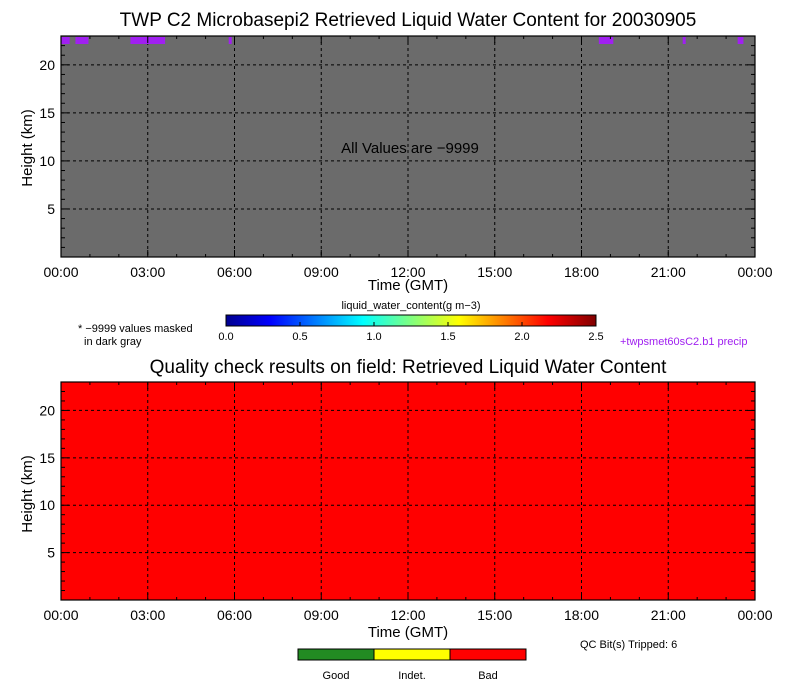  Describe the element at coordinates (336, 676) in the screenshot. I see `qc-legend-label: Good` at that location.